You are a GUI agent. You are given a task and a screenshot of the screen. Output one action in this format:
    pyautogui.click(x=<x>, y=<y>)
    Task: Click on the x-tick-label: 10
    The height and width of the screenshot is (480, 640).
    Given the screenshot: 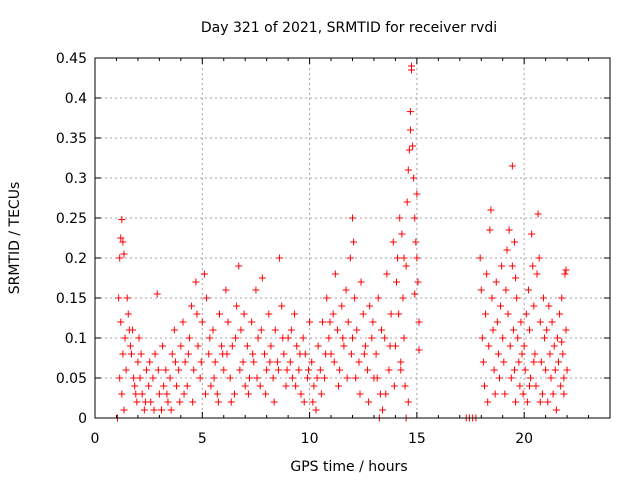 What is the action you would take?
    pyautogui.click(x=310, y=439)
    